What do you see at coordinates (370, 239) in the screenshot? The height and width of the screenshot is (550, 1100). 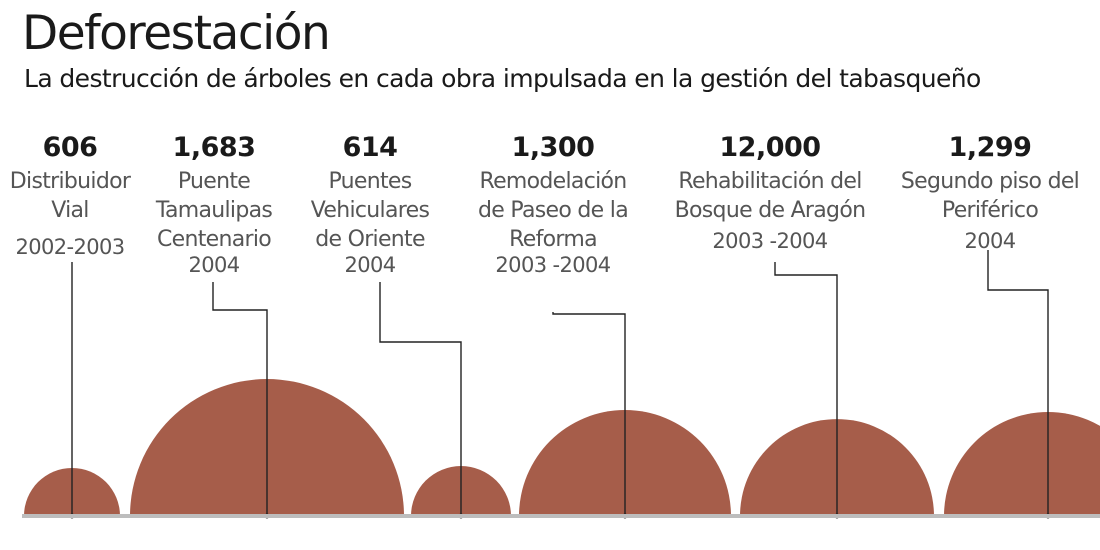 I see `project-name-line: de Oriente` at bounding box center [370, 239].